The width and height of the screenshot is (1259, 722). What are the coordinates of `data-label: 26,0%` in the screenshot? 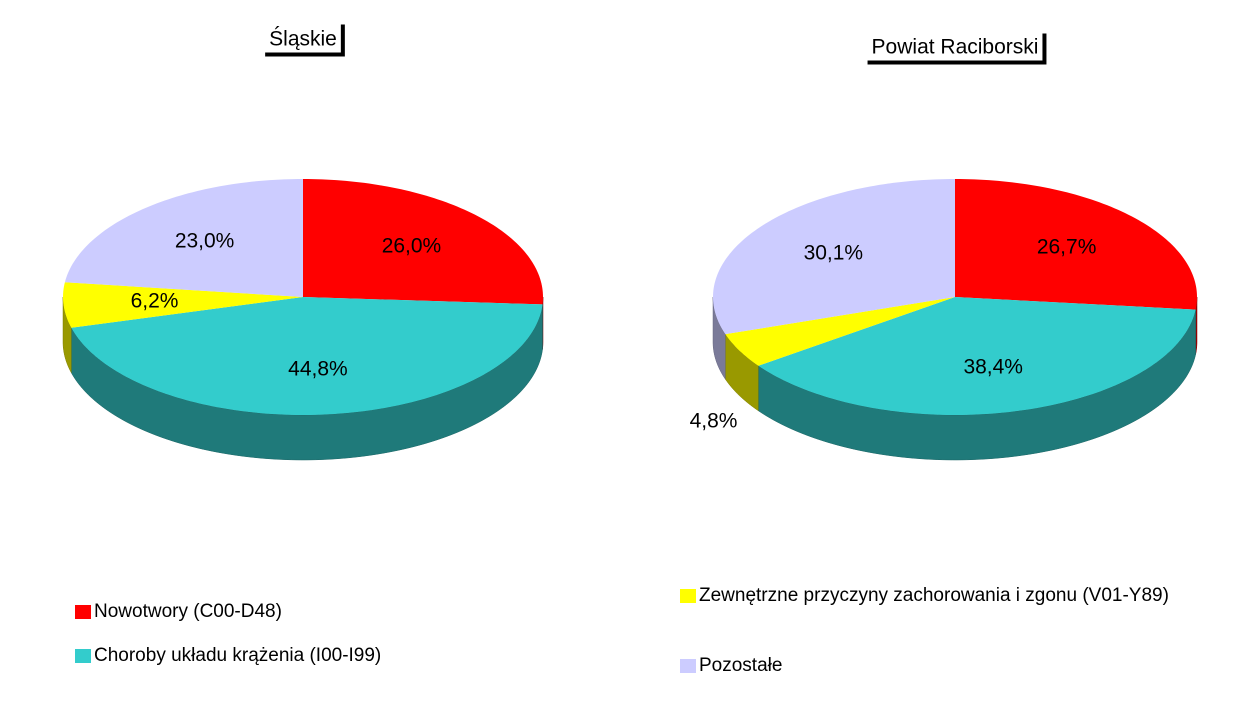 It's located at (412, 245).